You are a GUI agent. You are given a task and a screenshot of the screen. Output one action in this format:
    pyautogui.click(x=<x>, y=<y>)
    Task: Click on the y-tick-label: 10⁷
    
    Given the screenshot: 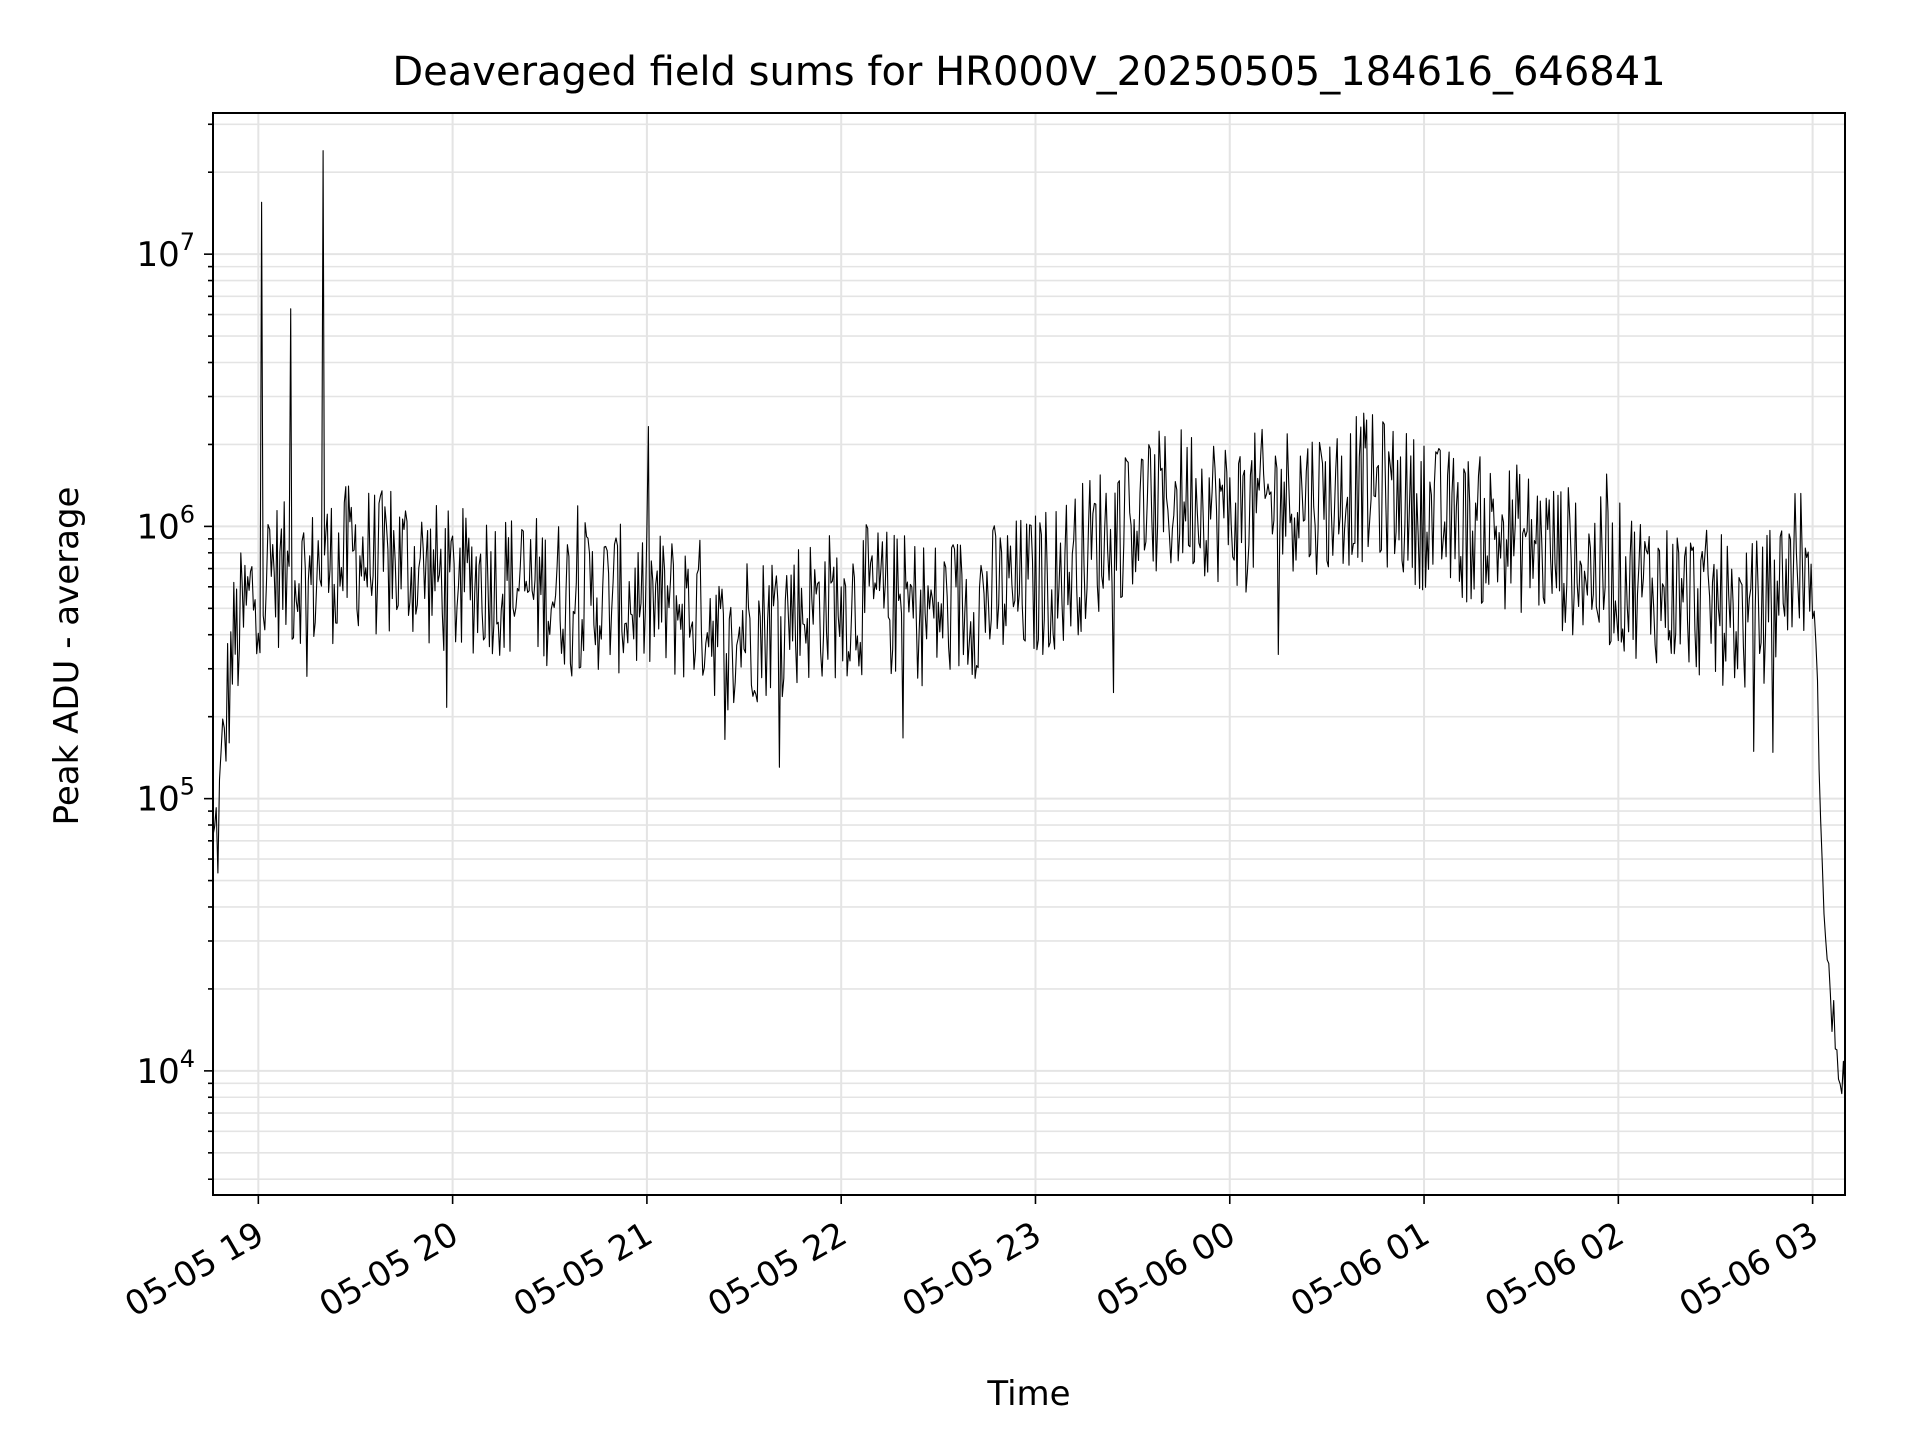 What is the action you would take?
    pyautogui.click(x=165, y=251)
    